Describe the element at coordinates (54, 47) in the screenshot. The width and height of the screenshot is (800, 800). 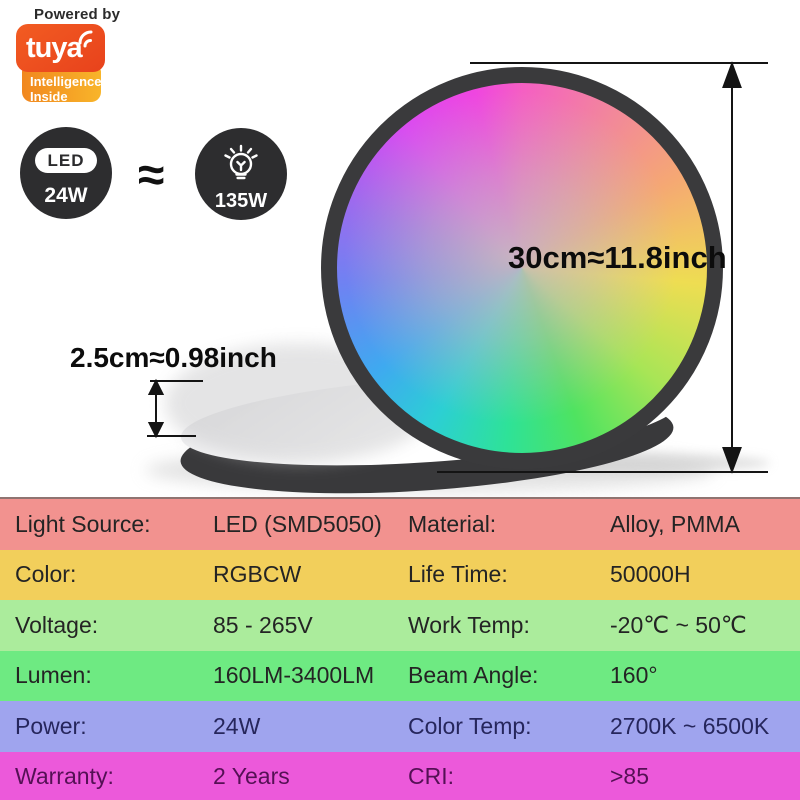
I see `tuya-logo-text: tuya` at that location.